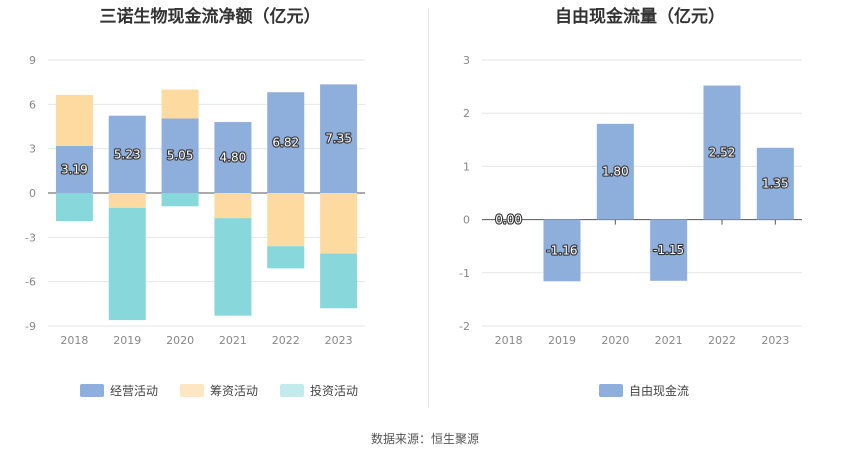 This screenshot has height=459, width=850. Describe the element at coordinates (32, 60) in the screenshot. I see `left-y-tick-label: 9` at that location.